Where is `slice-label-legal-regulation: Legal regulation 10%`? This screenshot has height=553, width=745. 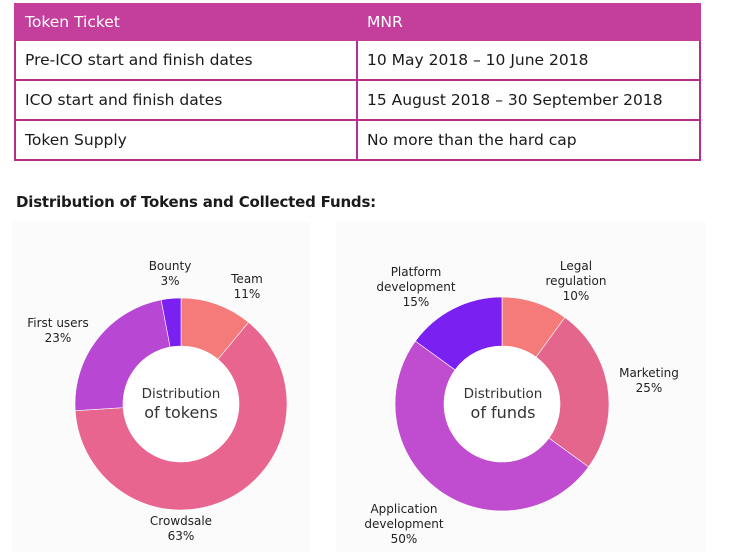 slice-label-legal-regulation: Legal regulation 10% is located at coordinates (576, 281).